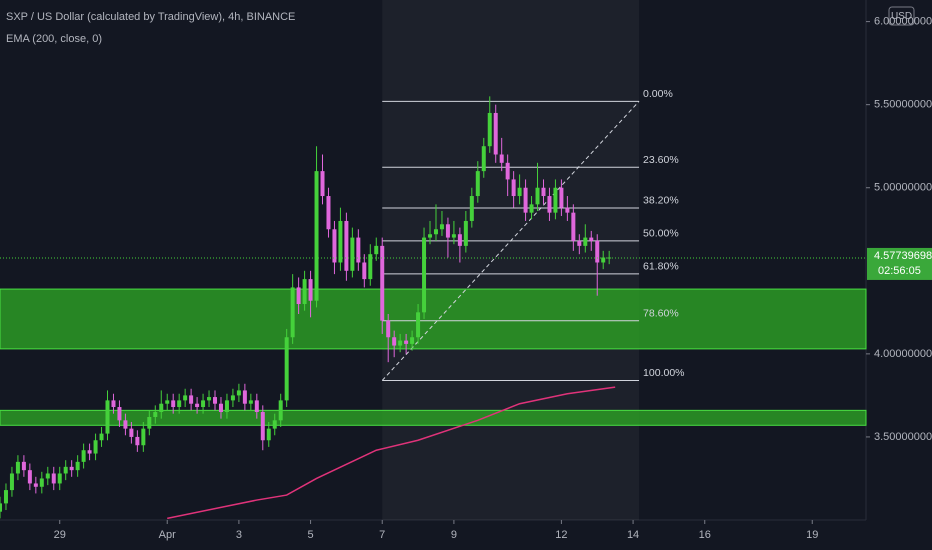  I want to click on last-price-label: 4.57739698, so click(903, 256).